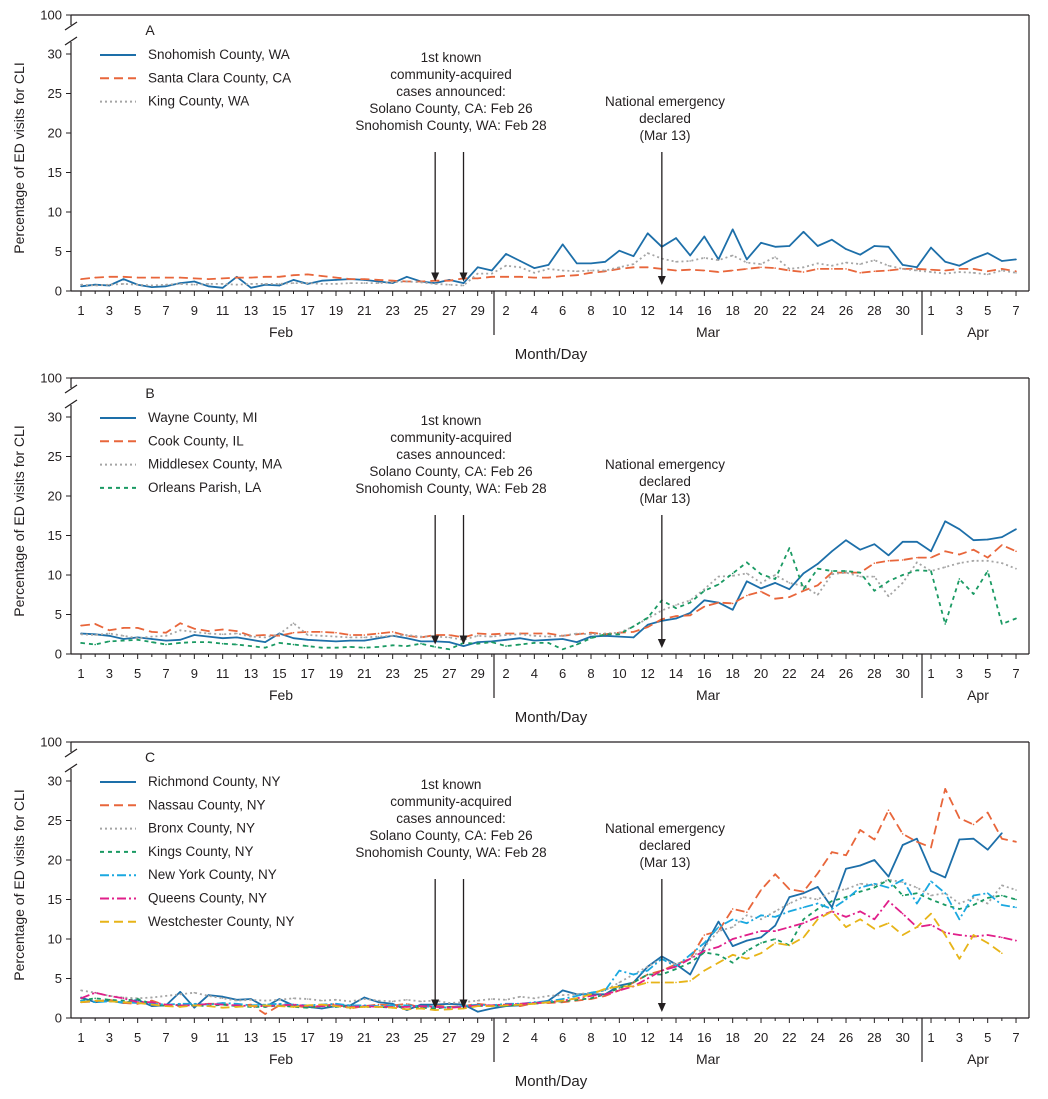 This screenshot has width=1048, height=1099. What do you see at coordinates (55, 820) in the screenshot?
I see `y-tick-label: 25` at bounding box center [55, 820].